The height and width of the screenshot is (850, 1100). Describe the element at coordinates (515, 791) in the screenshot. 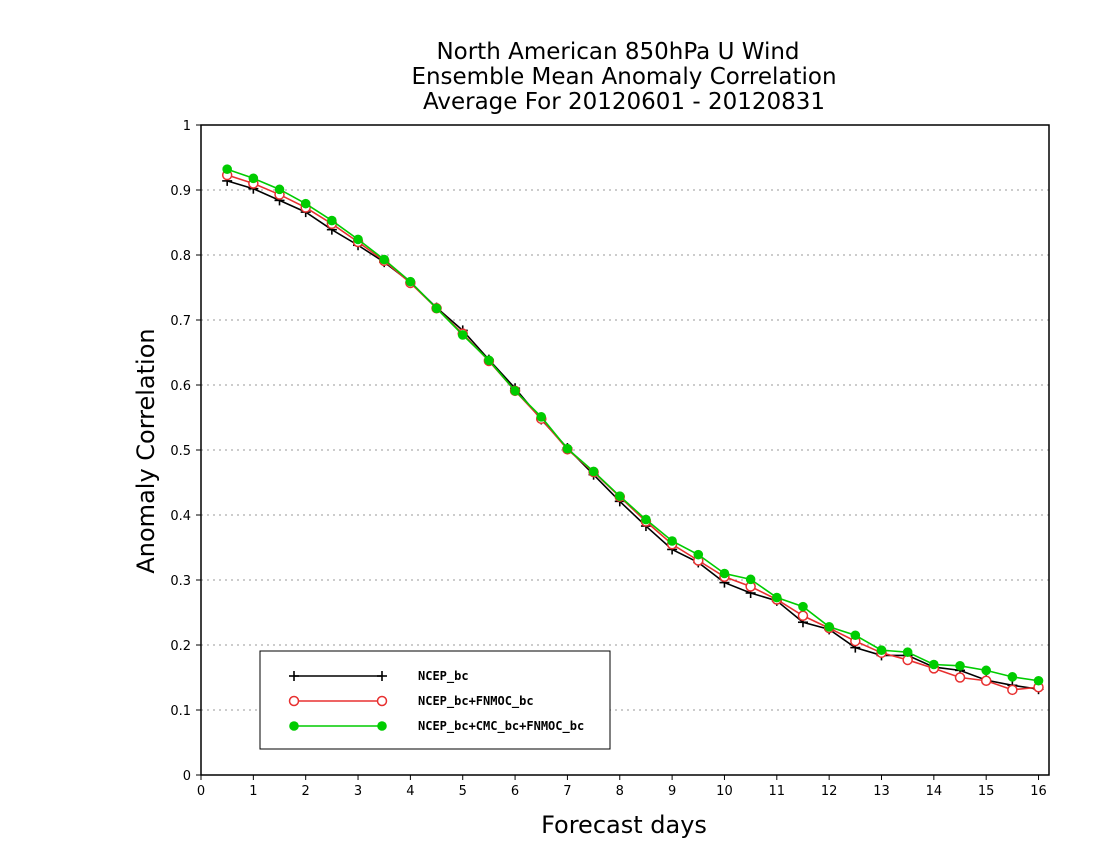

I see `x-tick-label: 6` at that location.